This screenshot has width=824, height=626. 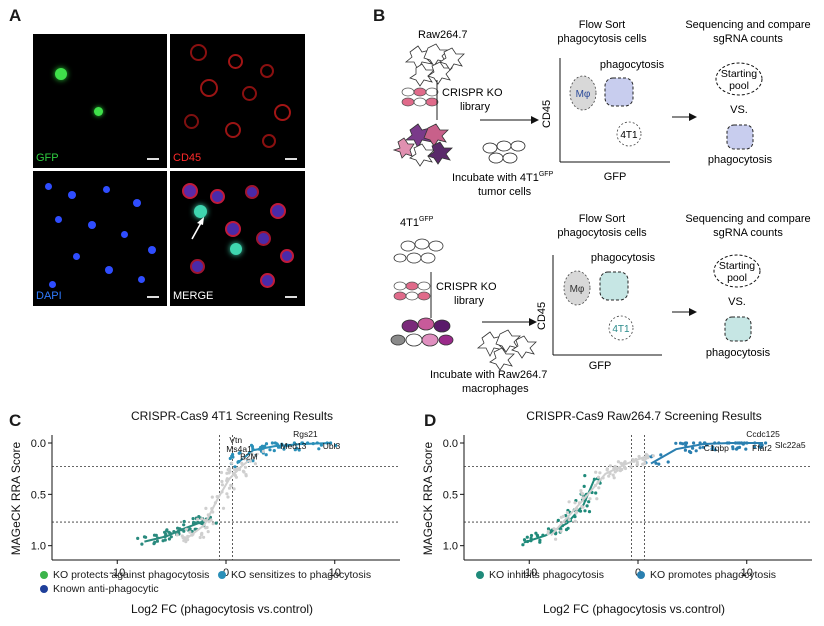 I want to click on y-tick-label: 0.0, so click(x=450, y=444).